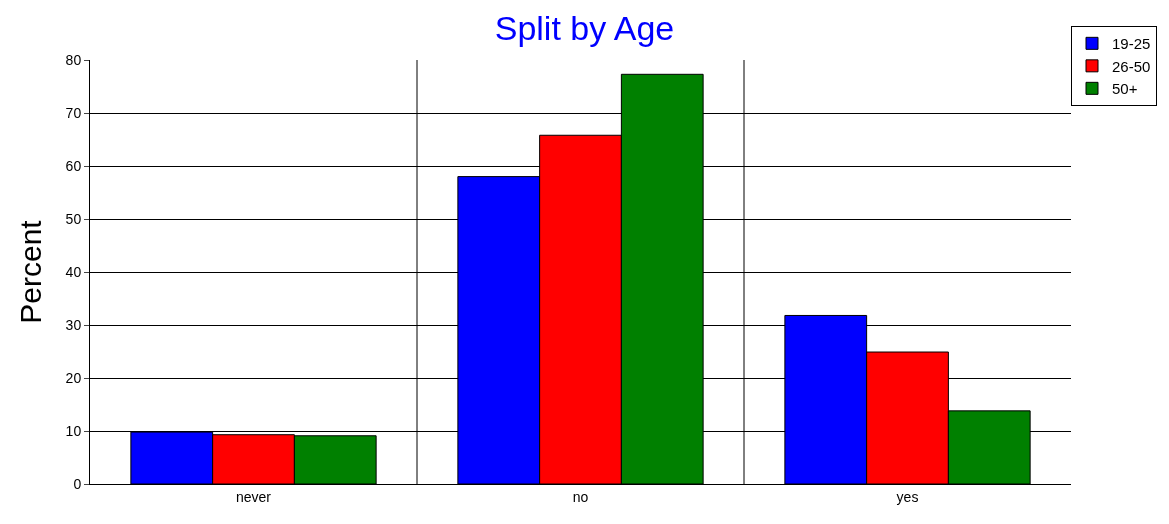  I want to click on y-tick-label: 50, so click(73, 218).